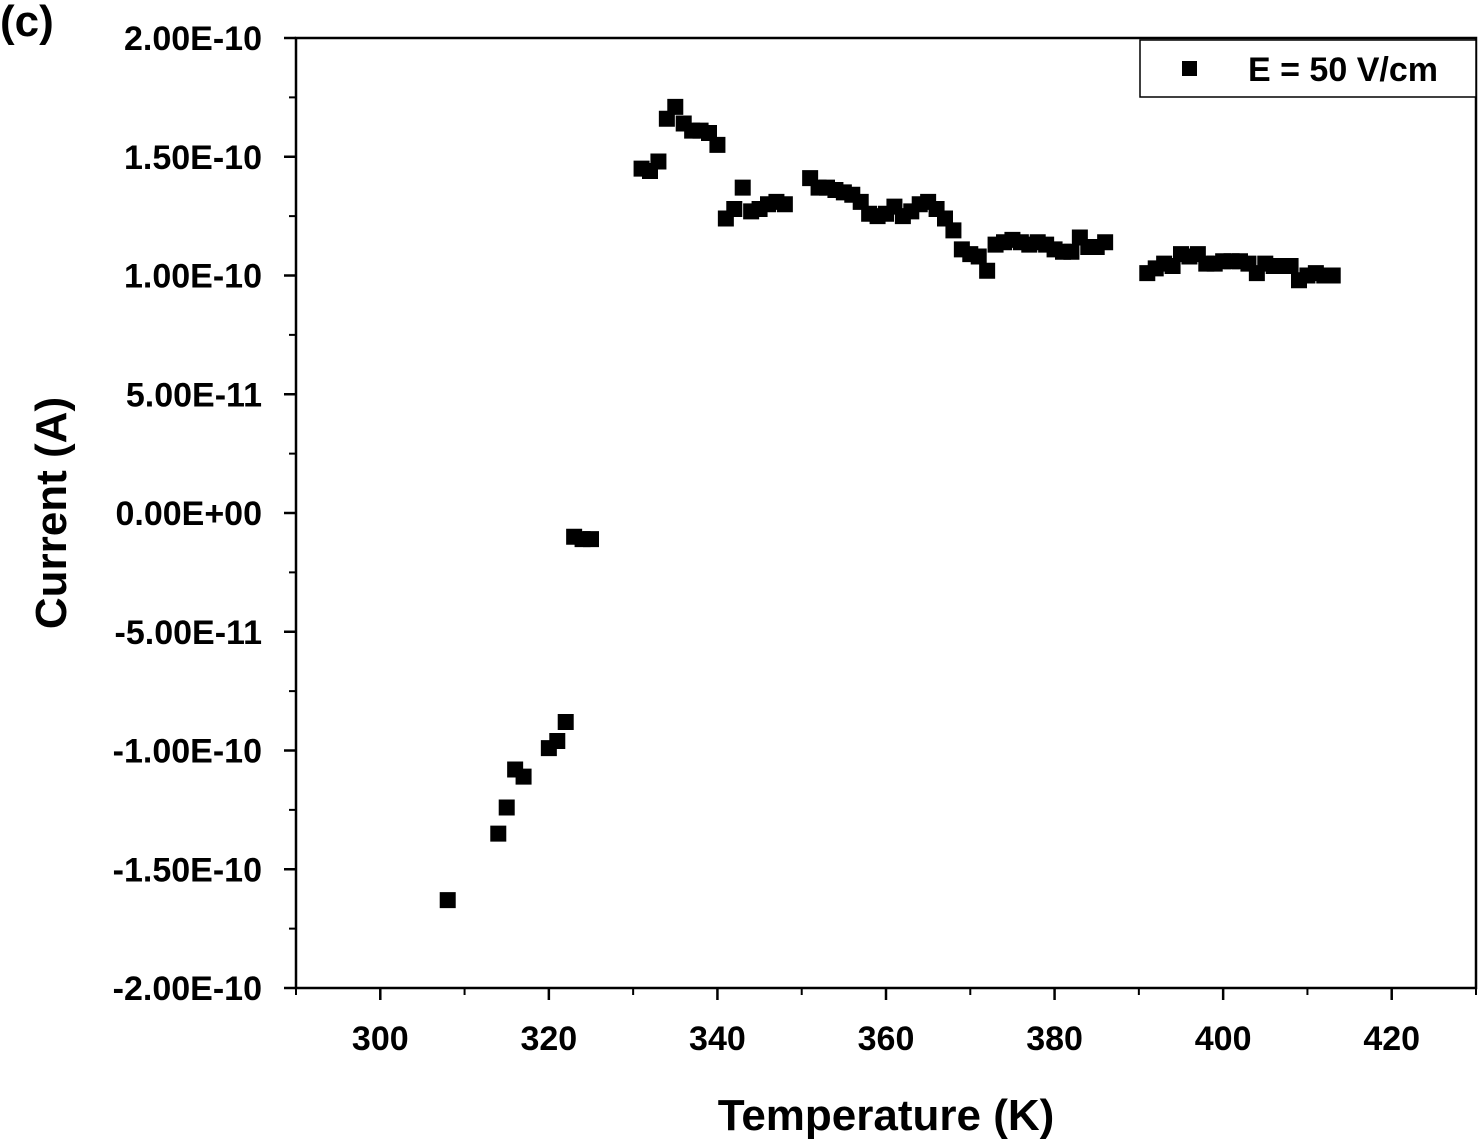  I want to click on x-tick-label: 340, so click(717, 1039).